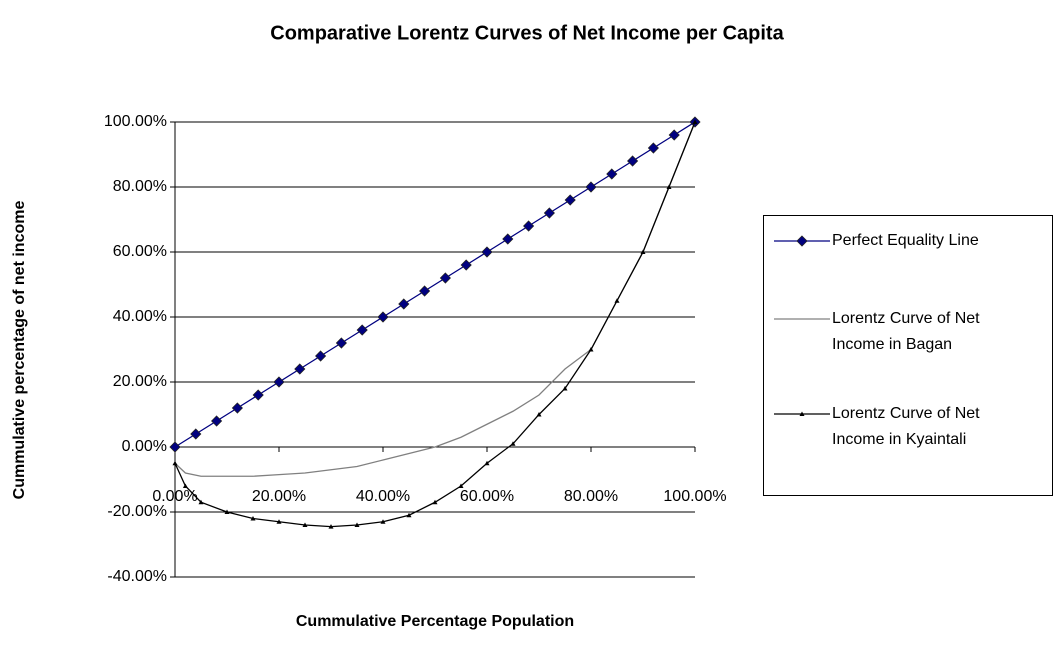 Image resolution: width=1055 pixels, height=652 pixels. Describe the element at coordinates (487, 496) in the screenshot. I see `x-tick-label: 60.00%` at that location.